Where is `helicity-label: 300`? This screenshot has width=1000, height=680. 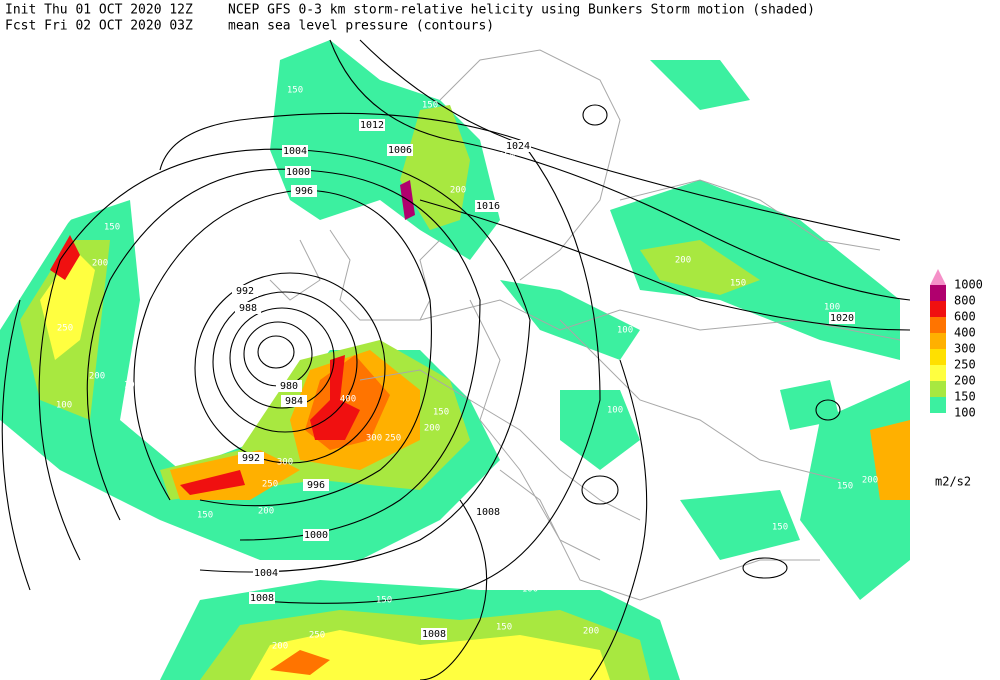
helicity-label: 300 is located at coordinates (374, 439).